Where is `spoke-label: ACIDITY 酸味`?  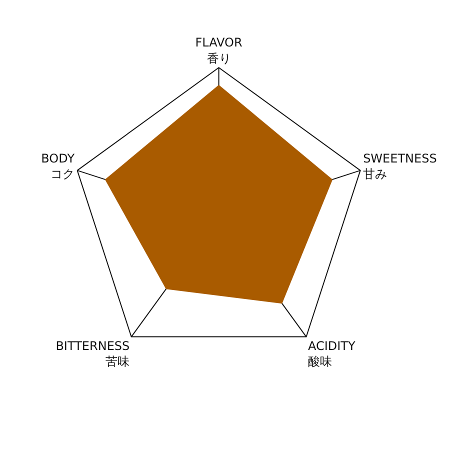 spoke-label: ACIDITY 酸味 is located at coordinates (332, 353).